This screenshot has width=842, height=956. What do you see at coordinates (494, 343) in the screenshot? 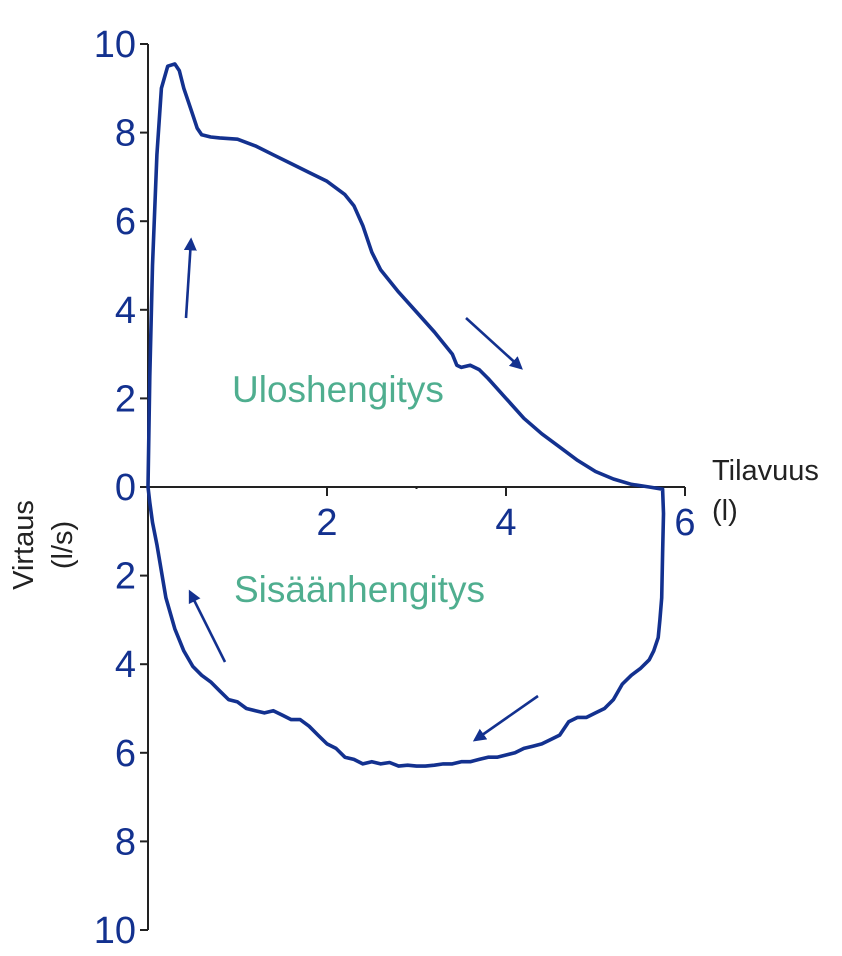
I see `arrow-down-expiration` at bounding box center [494, 343].